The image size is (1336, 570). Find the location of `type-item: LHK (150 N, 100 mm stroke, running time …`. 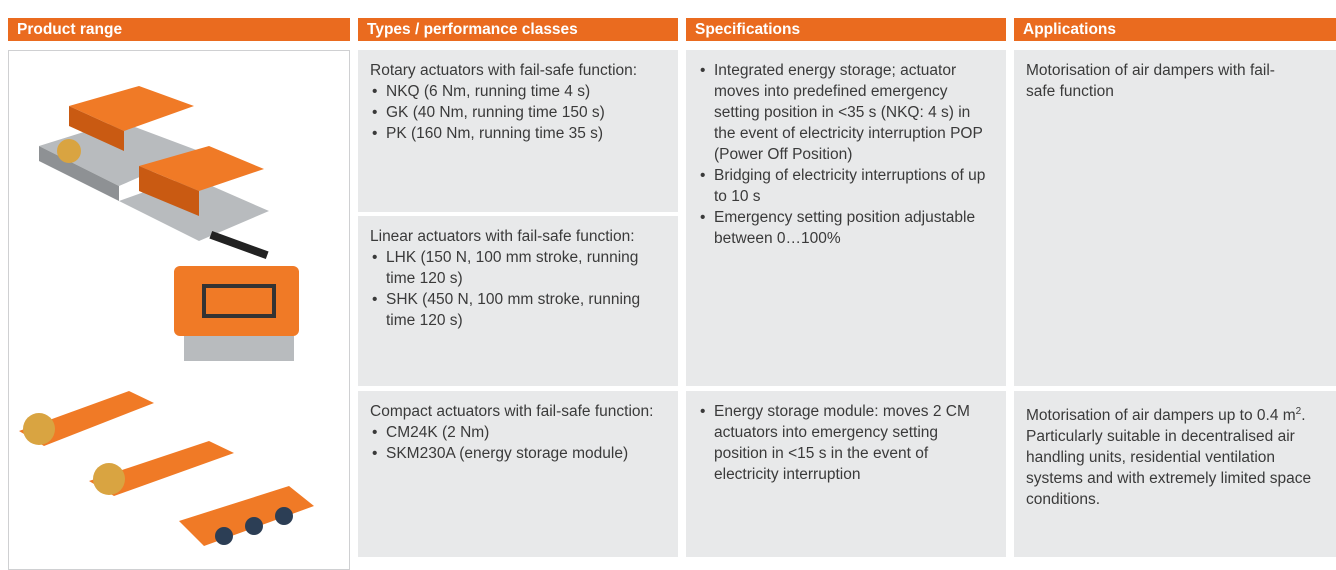

type-item: LHK (150 N, 100 mm stroke, running time … is located at coordinates (520, 268).